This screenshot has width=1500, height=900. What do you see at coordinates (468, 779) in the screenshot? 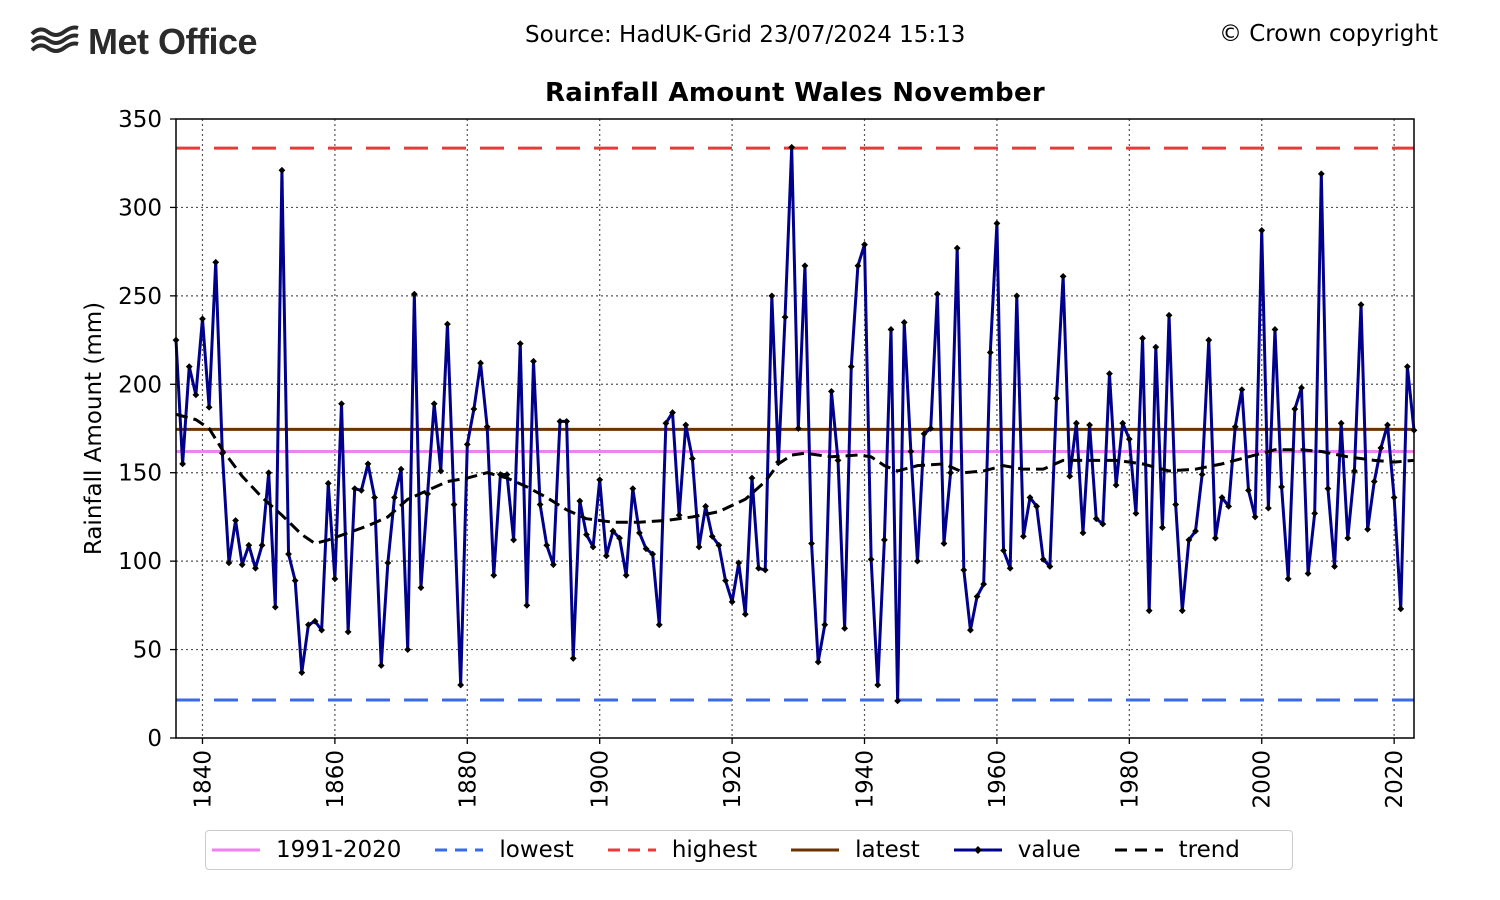
I see `x-tick-label: 1880` at bounding box center [468, 779].